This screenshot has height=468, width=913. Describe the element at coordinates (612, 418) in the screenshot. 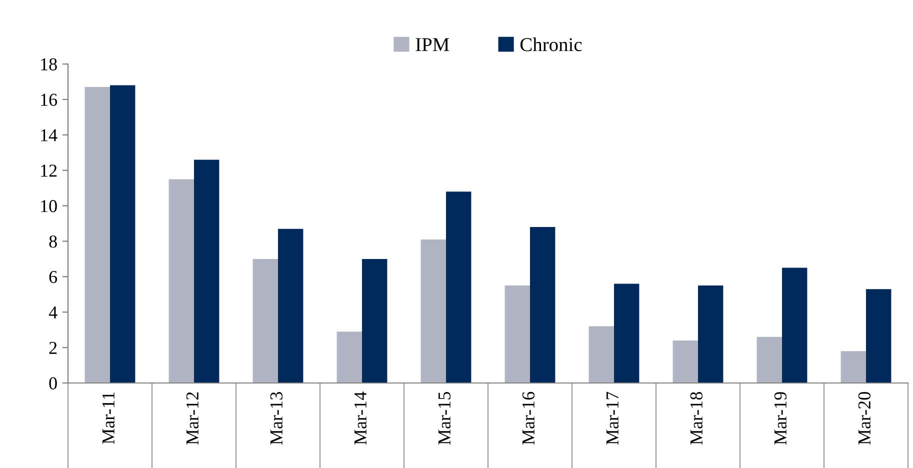

I see `x-tick-label: Mar-17` at that location.